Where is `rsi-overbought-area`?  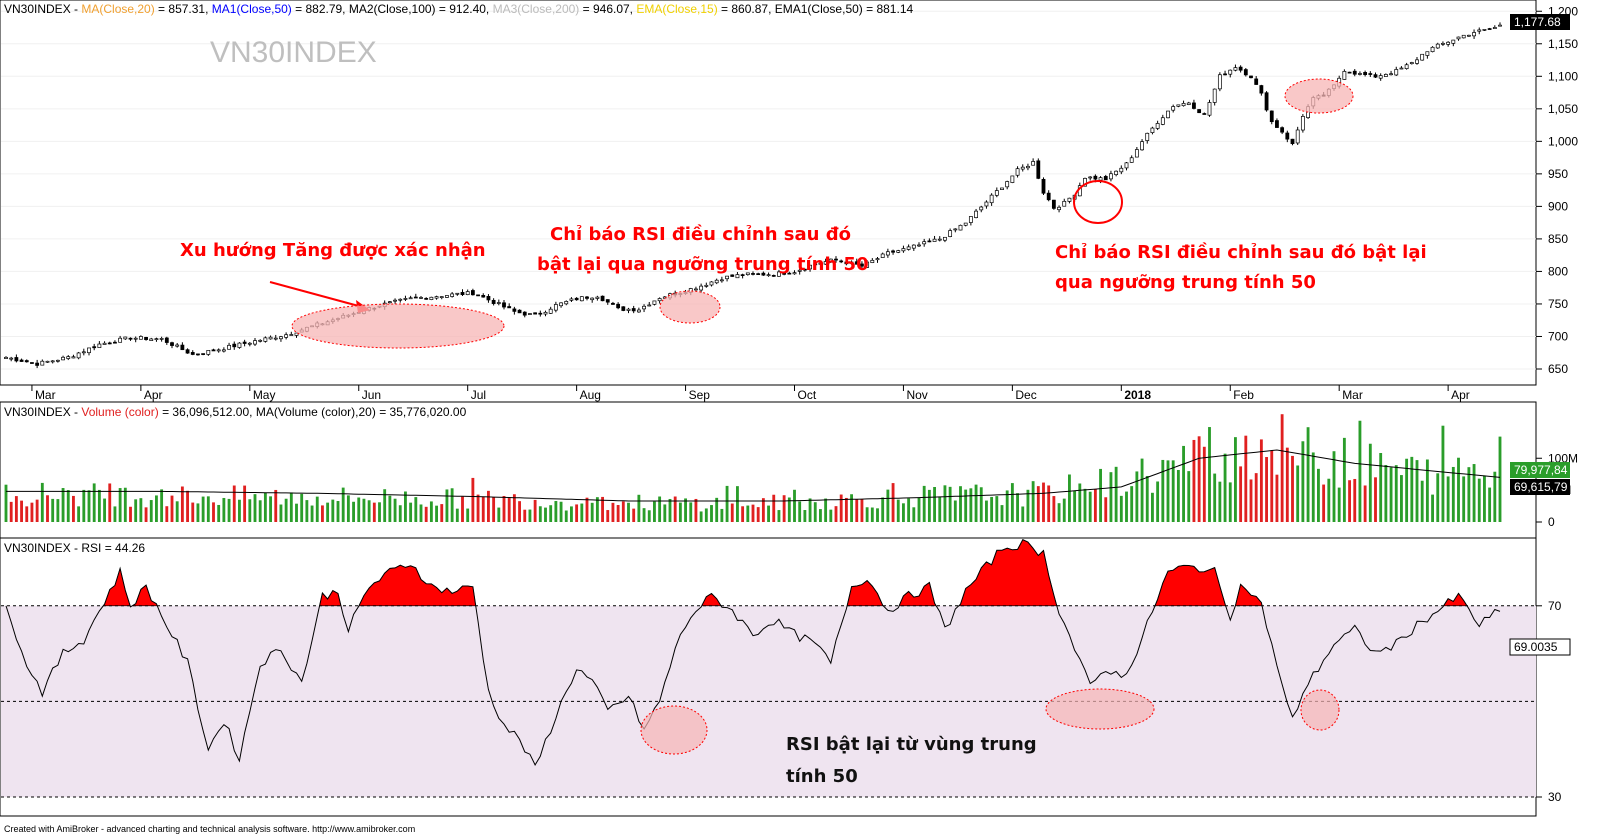
rsi-overbought-area is located at coordinates (1190, 586).